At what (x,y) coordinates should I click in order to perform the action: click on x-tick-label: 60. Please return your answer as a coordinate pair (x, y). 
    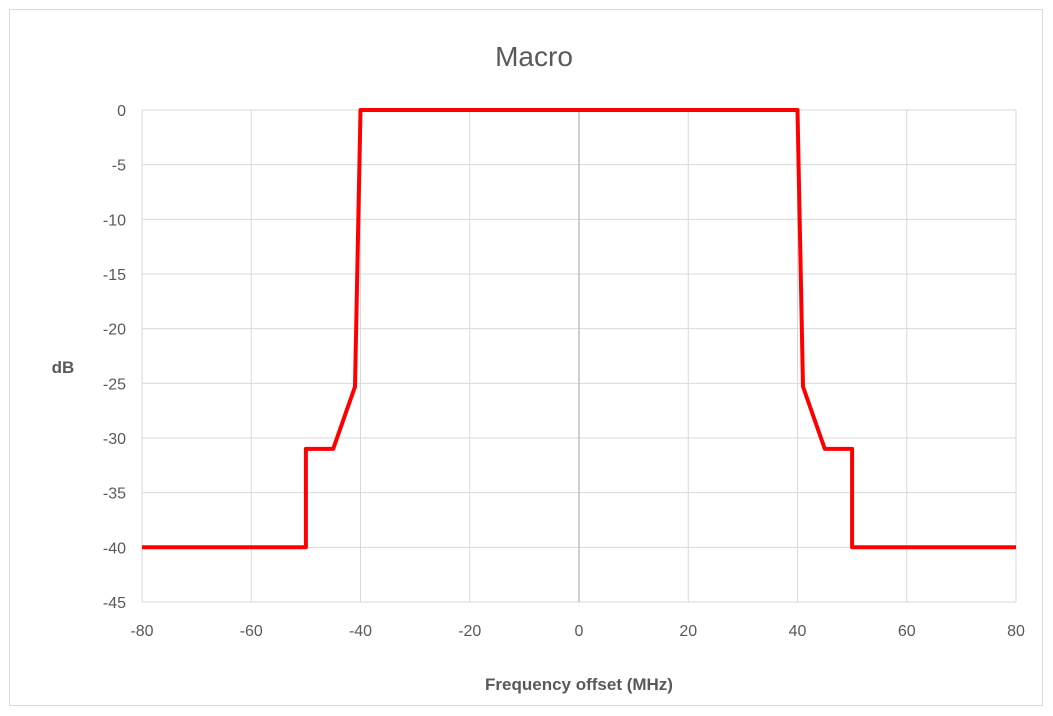
    Looking at the image, I should click on (907, 631).